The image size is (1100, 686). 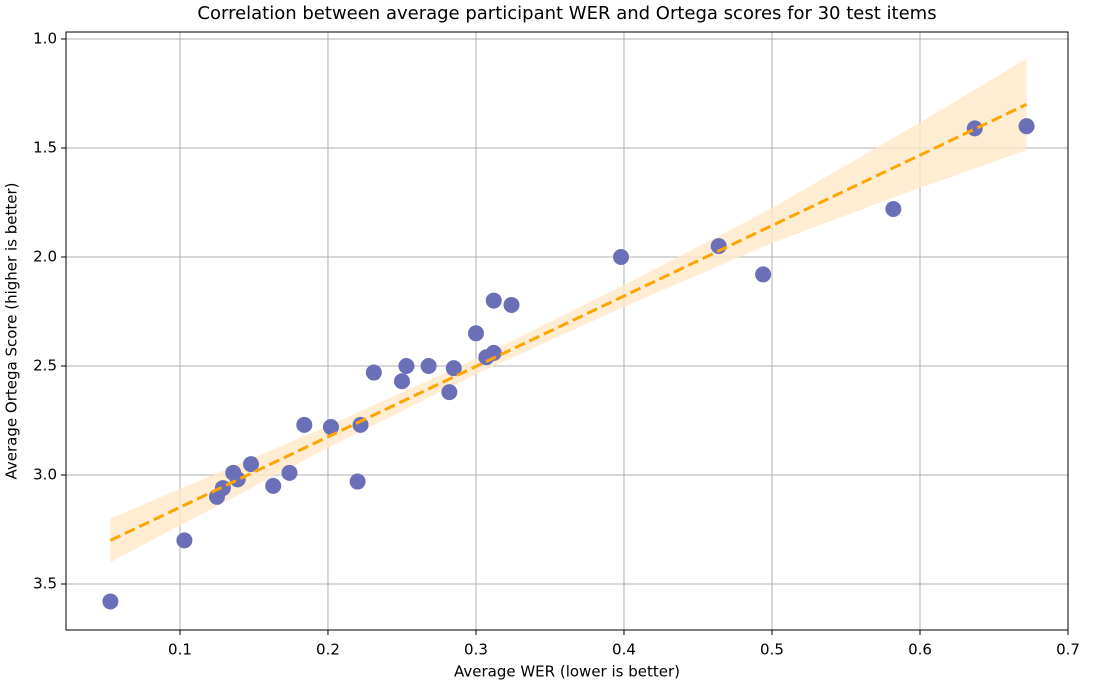 What do you see at coordinates (45, 256) in the screenshot?
I see `y-tick-label: 2.0` at bounding box center [45, 256].